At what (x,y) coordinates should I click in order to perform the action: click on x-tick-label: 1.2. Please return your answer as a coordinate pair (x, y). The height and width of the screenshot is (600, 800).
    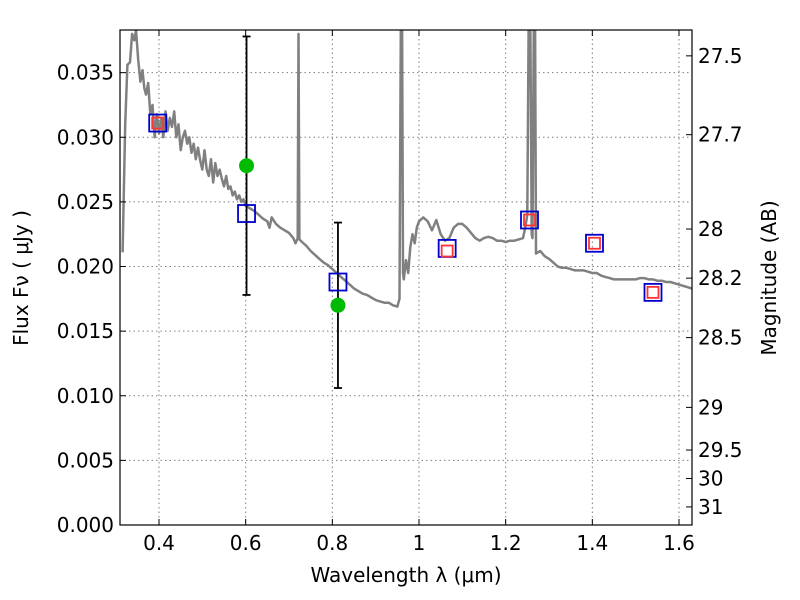
    Looking at the image, I should click on (506, 543).